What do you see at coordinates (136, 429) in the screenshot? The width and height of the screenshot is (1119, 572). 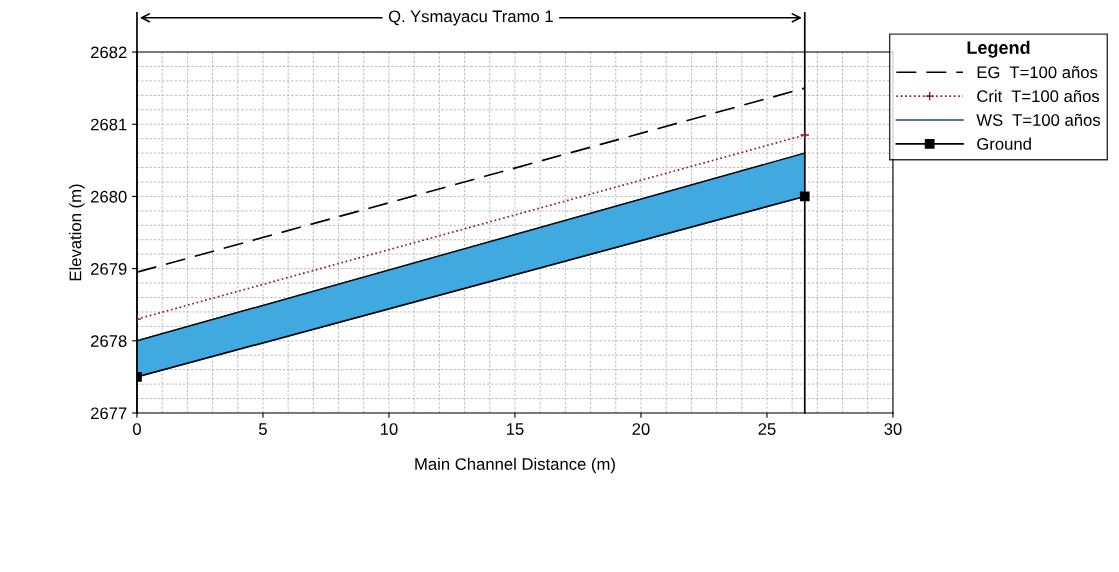 I see `x-tick-label: 0` at bounding box center [136, 429].